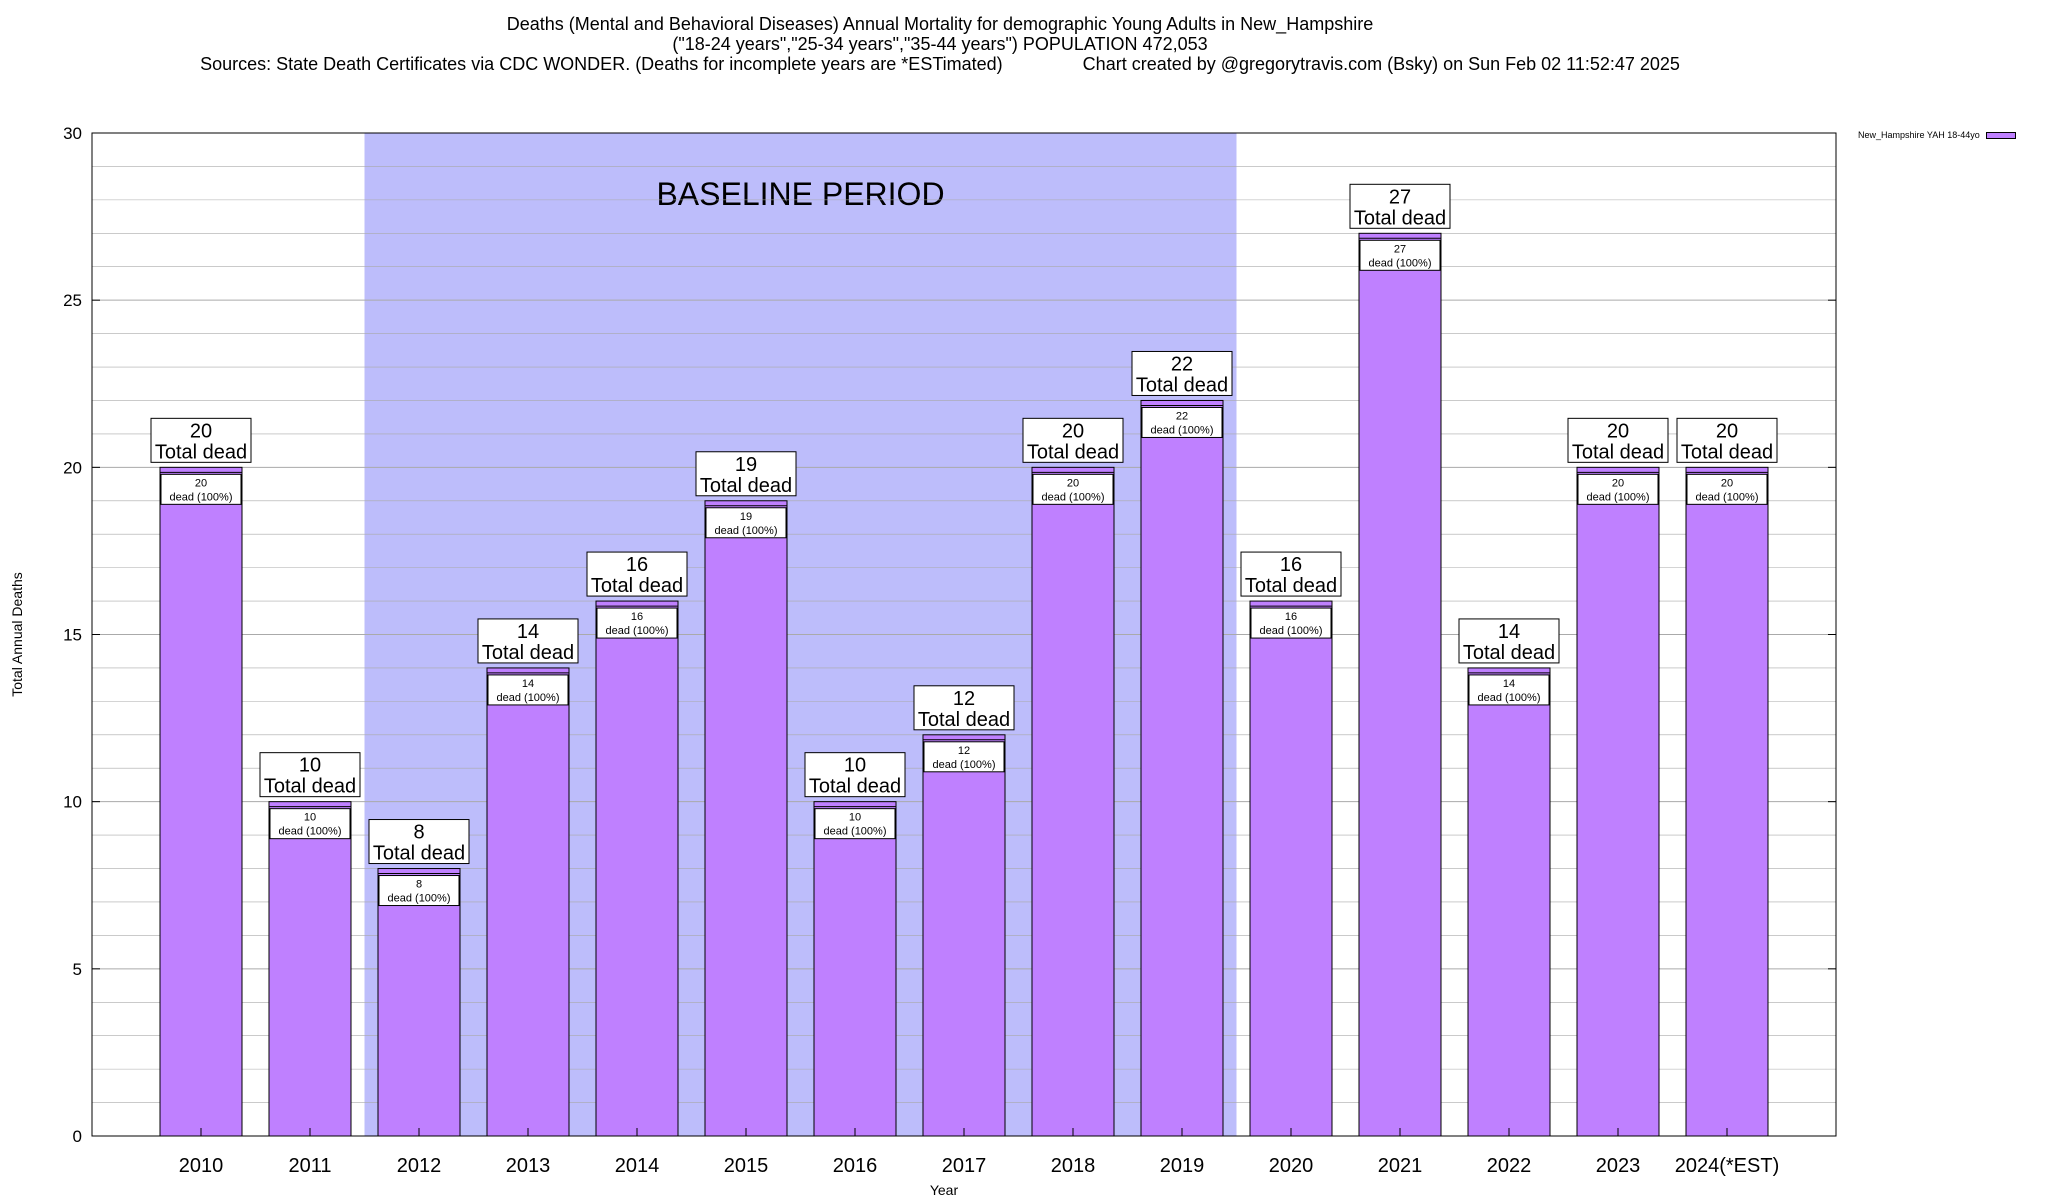 Image resolution: width=2048 pixels, height=1200 pixels. I want to click on bar-2015, so click(746, 818).